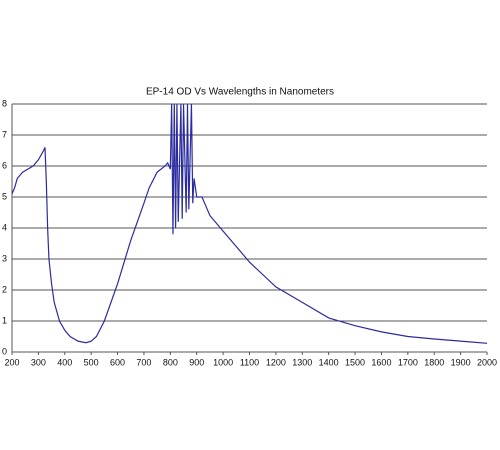 This screenshot has width=500, height=450. I want to click on x-tick-label: 1600, so click(381, 362).